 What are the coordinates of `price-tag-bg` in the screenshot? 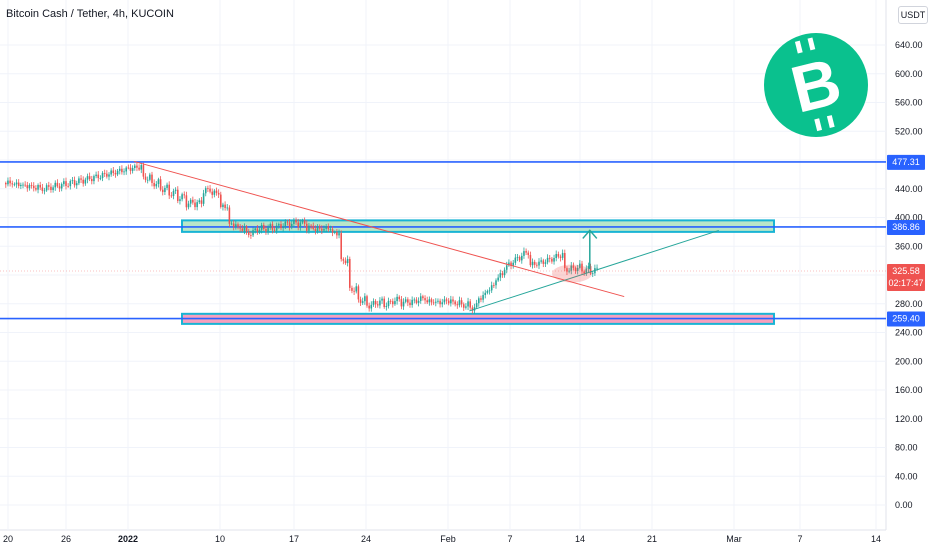 It's located at (906, 277).